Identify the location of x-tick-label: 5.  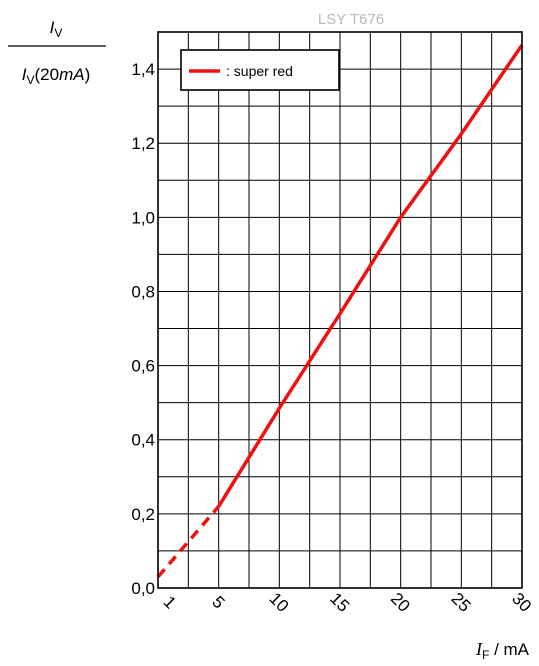
(218, 602).